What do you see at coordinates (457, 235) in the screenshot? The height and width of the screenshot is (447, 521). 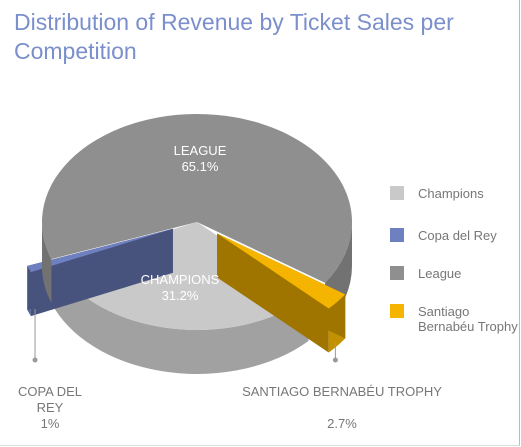 I see `legend-label: Copa del Rey` at bounding box center [457, 235].